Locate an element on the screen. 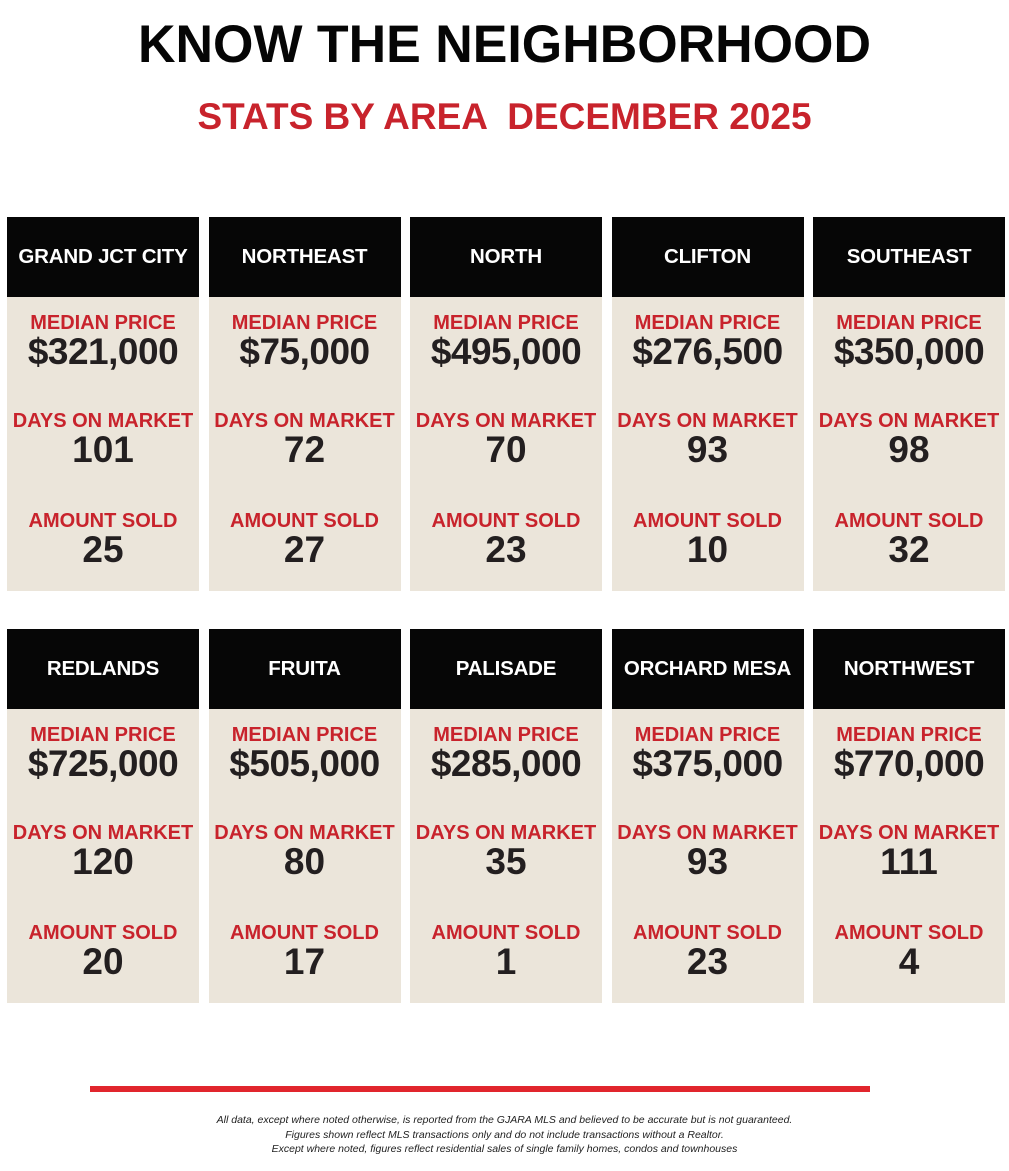 Image resolution: width=1009 pixels, height=1171 pixels. median-price-stat: MEDIAN PRICE $276,500 is located at coordinates (708, 341).